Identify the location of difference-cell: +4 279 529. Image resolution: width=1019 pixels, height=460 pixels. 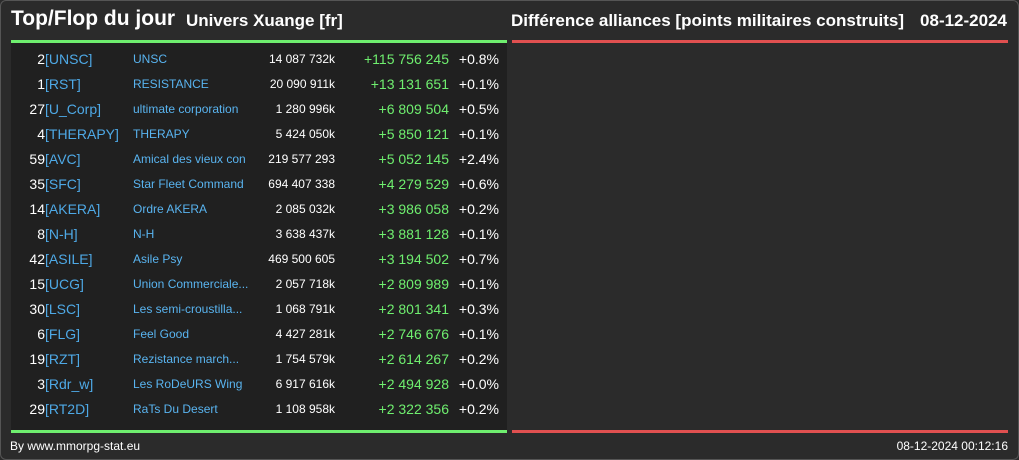
(413, 184).